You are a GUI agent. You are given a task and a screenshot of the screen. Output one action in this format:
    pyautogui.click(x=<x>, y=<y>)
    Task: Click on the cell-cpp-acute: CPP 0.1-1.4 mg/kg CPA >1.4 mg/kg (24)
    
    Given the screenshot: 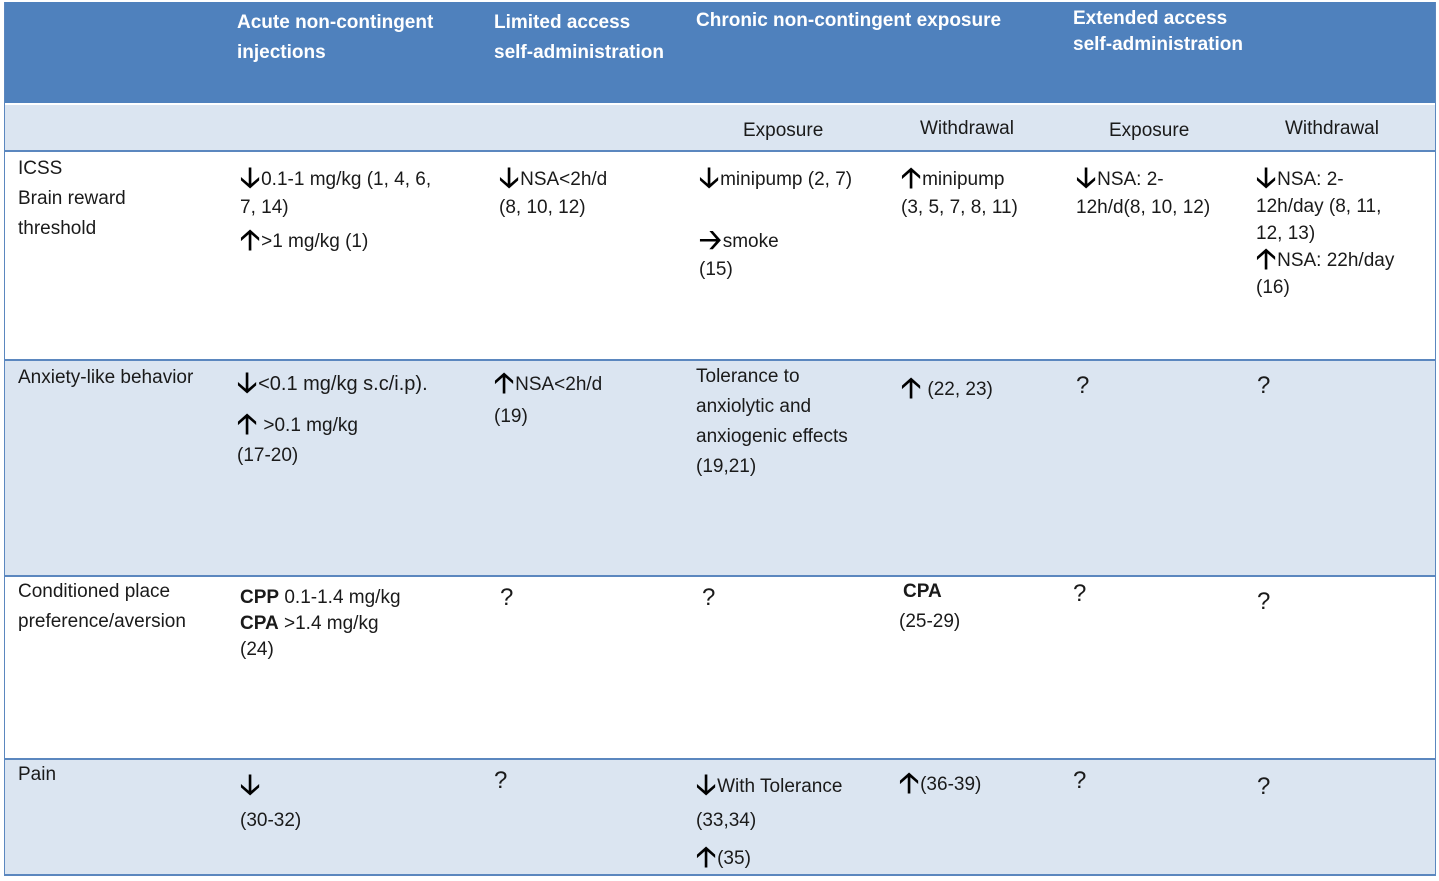 What is the action you would take?
    pyautogui.click(x=320, y=623)
    